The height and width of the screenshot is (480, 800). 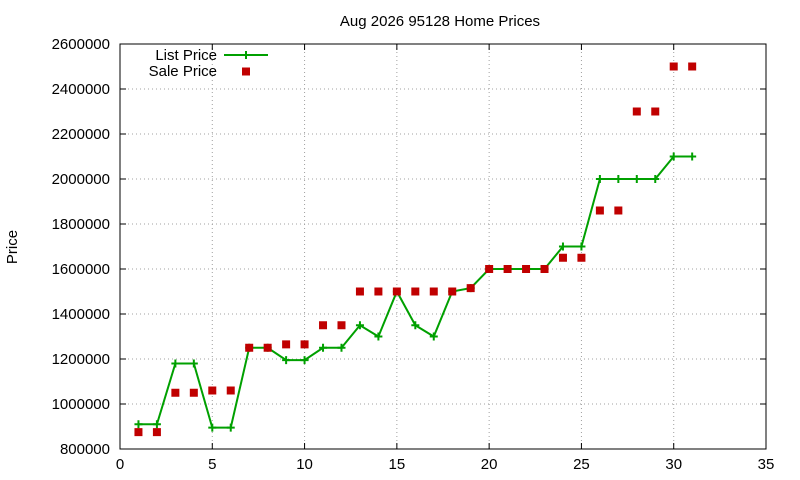 What do you see at coordinates (81, 134) in the screenshot?
I see `y-tick-label: 2200000` at bounding box center [81, 134].